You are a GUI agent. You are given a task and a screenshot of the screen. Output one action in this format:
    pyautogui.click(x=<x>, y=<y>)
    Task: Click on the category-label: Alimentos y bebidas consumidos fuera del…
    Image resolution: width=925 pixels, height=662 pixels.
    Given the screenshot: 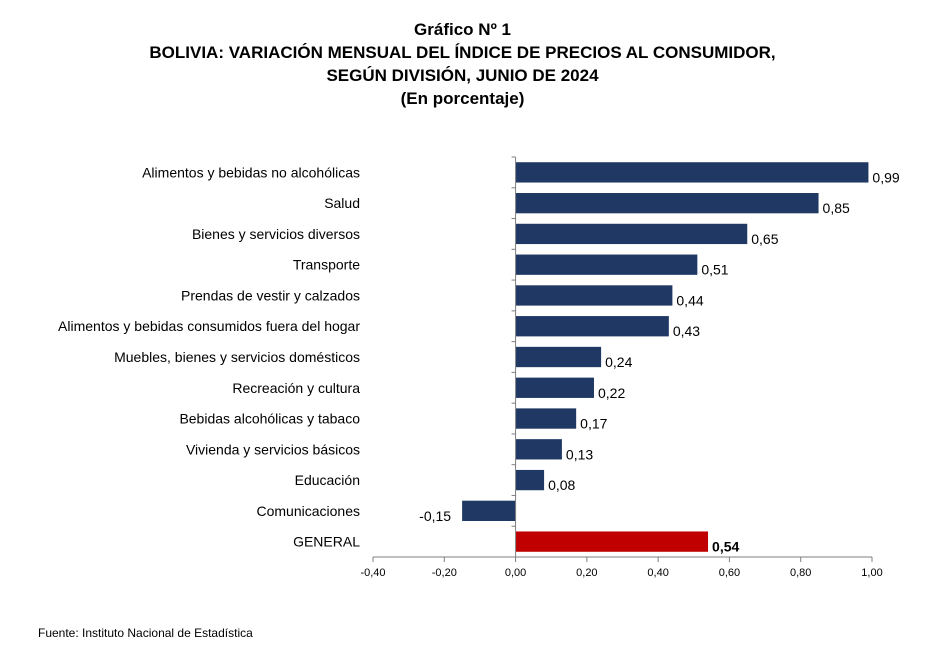 What is the action you would take?
    pyautogui.click(x=209, y=326)
    